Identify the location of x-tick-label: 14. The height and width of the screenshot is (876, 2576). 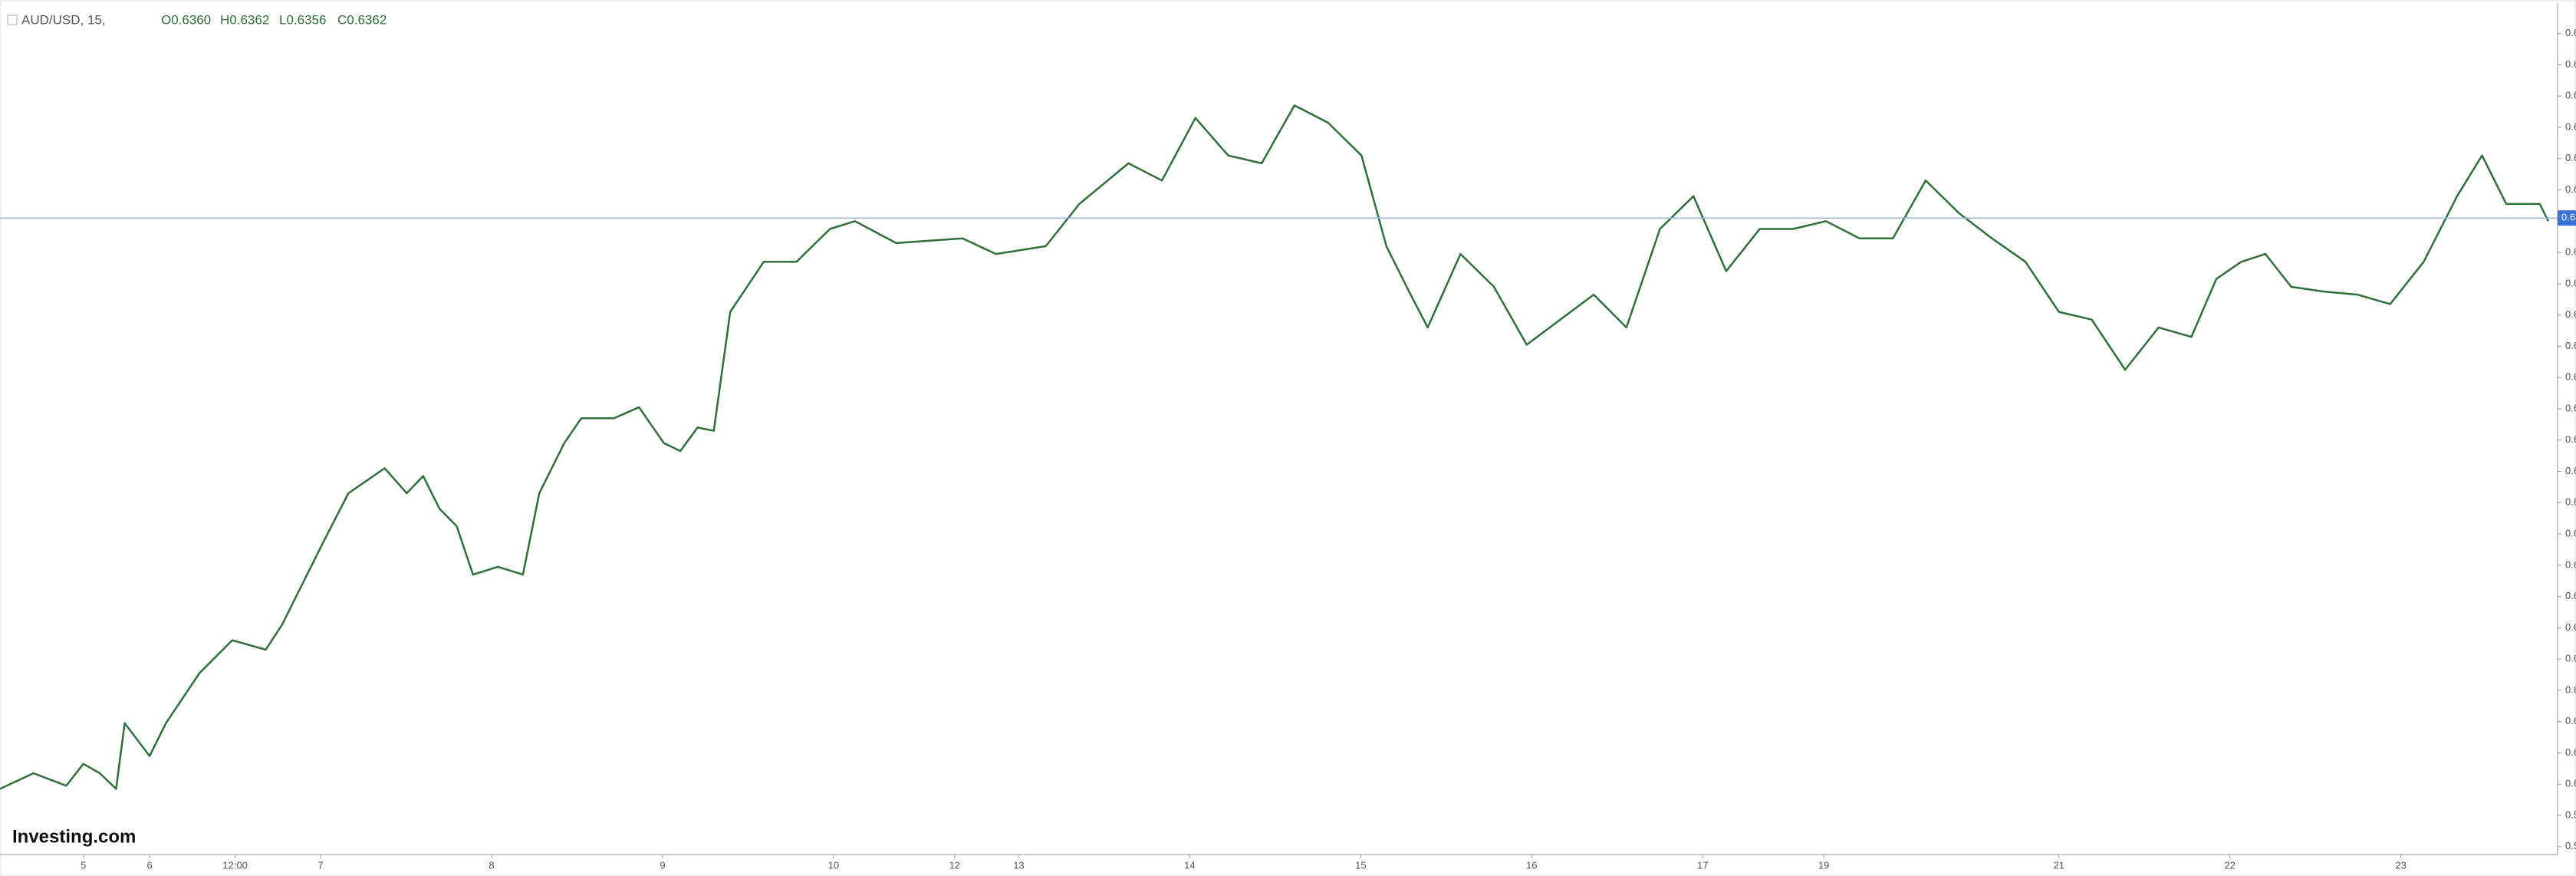
(1189, 865).